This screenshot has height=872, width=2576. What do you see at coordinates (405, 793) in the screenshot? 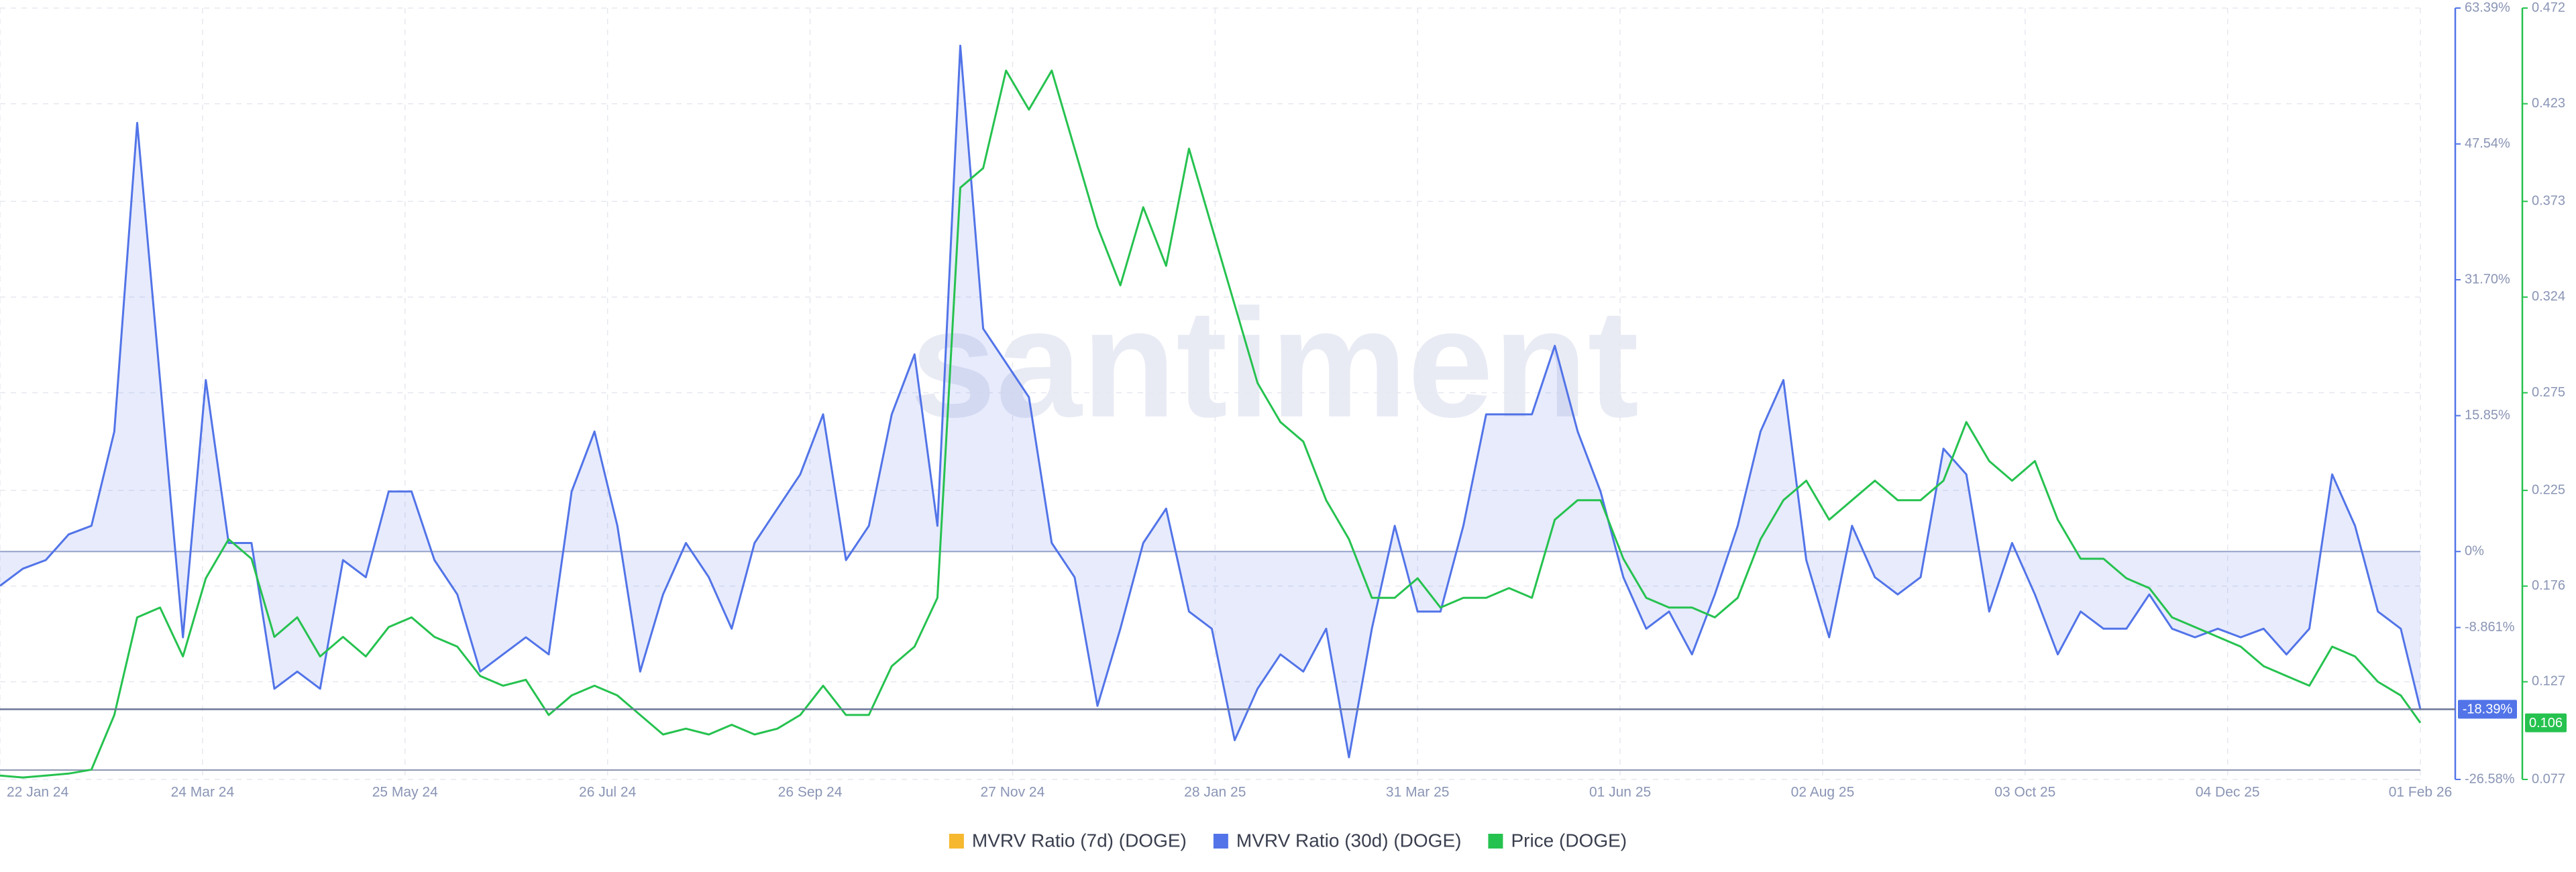
I see `x-tick-label: 25 May 24` at bounding box center [405, 793].